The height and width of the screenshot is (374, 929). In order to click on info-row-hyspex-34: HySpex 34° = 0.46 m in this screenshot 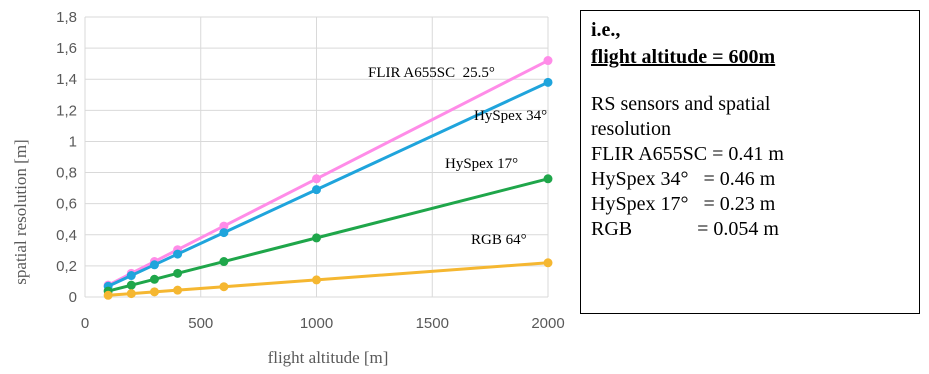, I will do `click(683, 179)`.